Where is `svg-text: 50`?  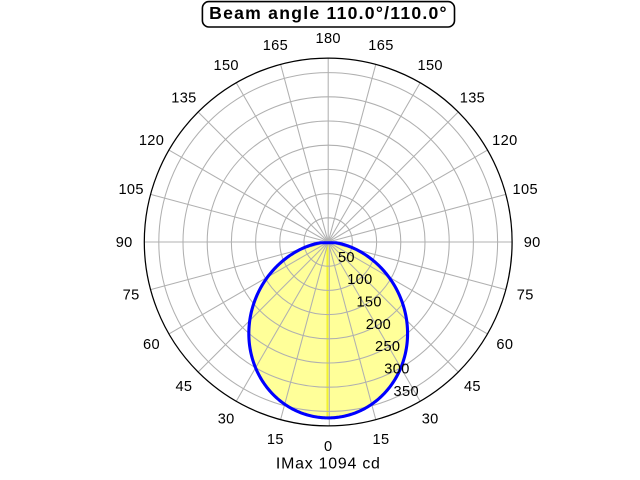 svg-text: 50 is located at coordinates (346, 258).